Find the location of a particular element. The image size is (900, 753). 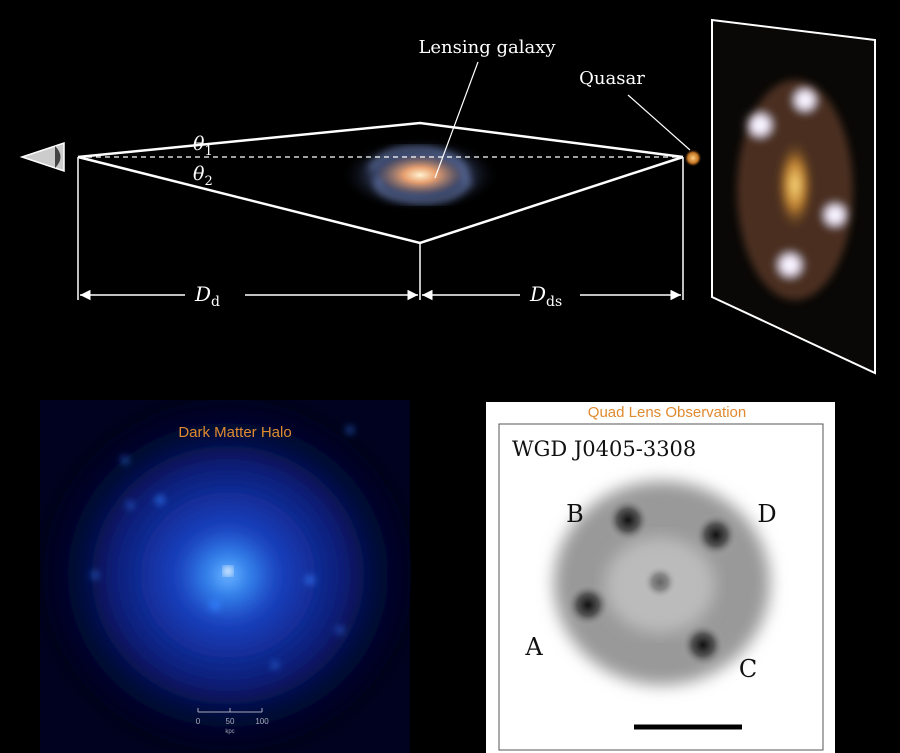

angle-label: θ1 is located at coordinates (203, 146).